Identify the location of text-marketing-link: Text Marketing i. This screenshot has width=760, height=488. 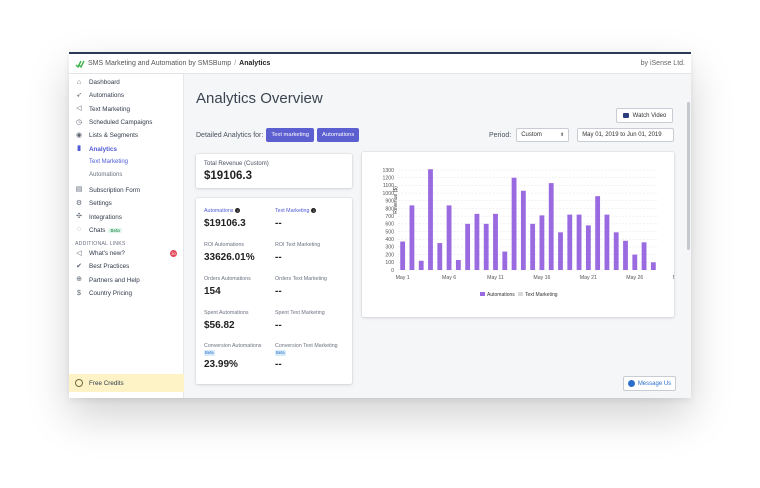
(311, 211).